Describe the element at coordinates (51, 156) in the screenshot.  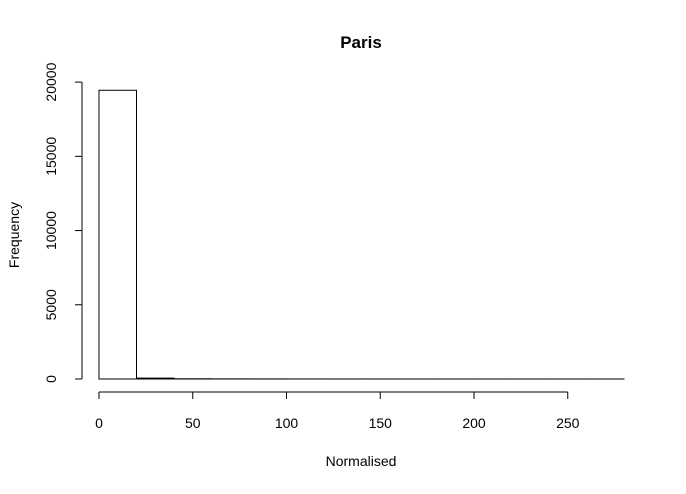
I see `y-tick-label: 15000` at that location.